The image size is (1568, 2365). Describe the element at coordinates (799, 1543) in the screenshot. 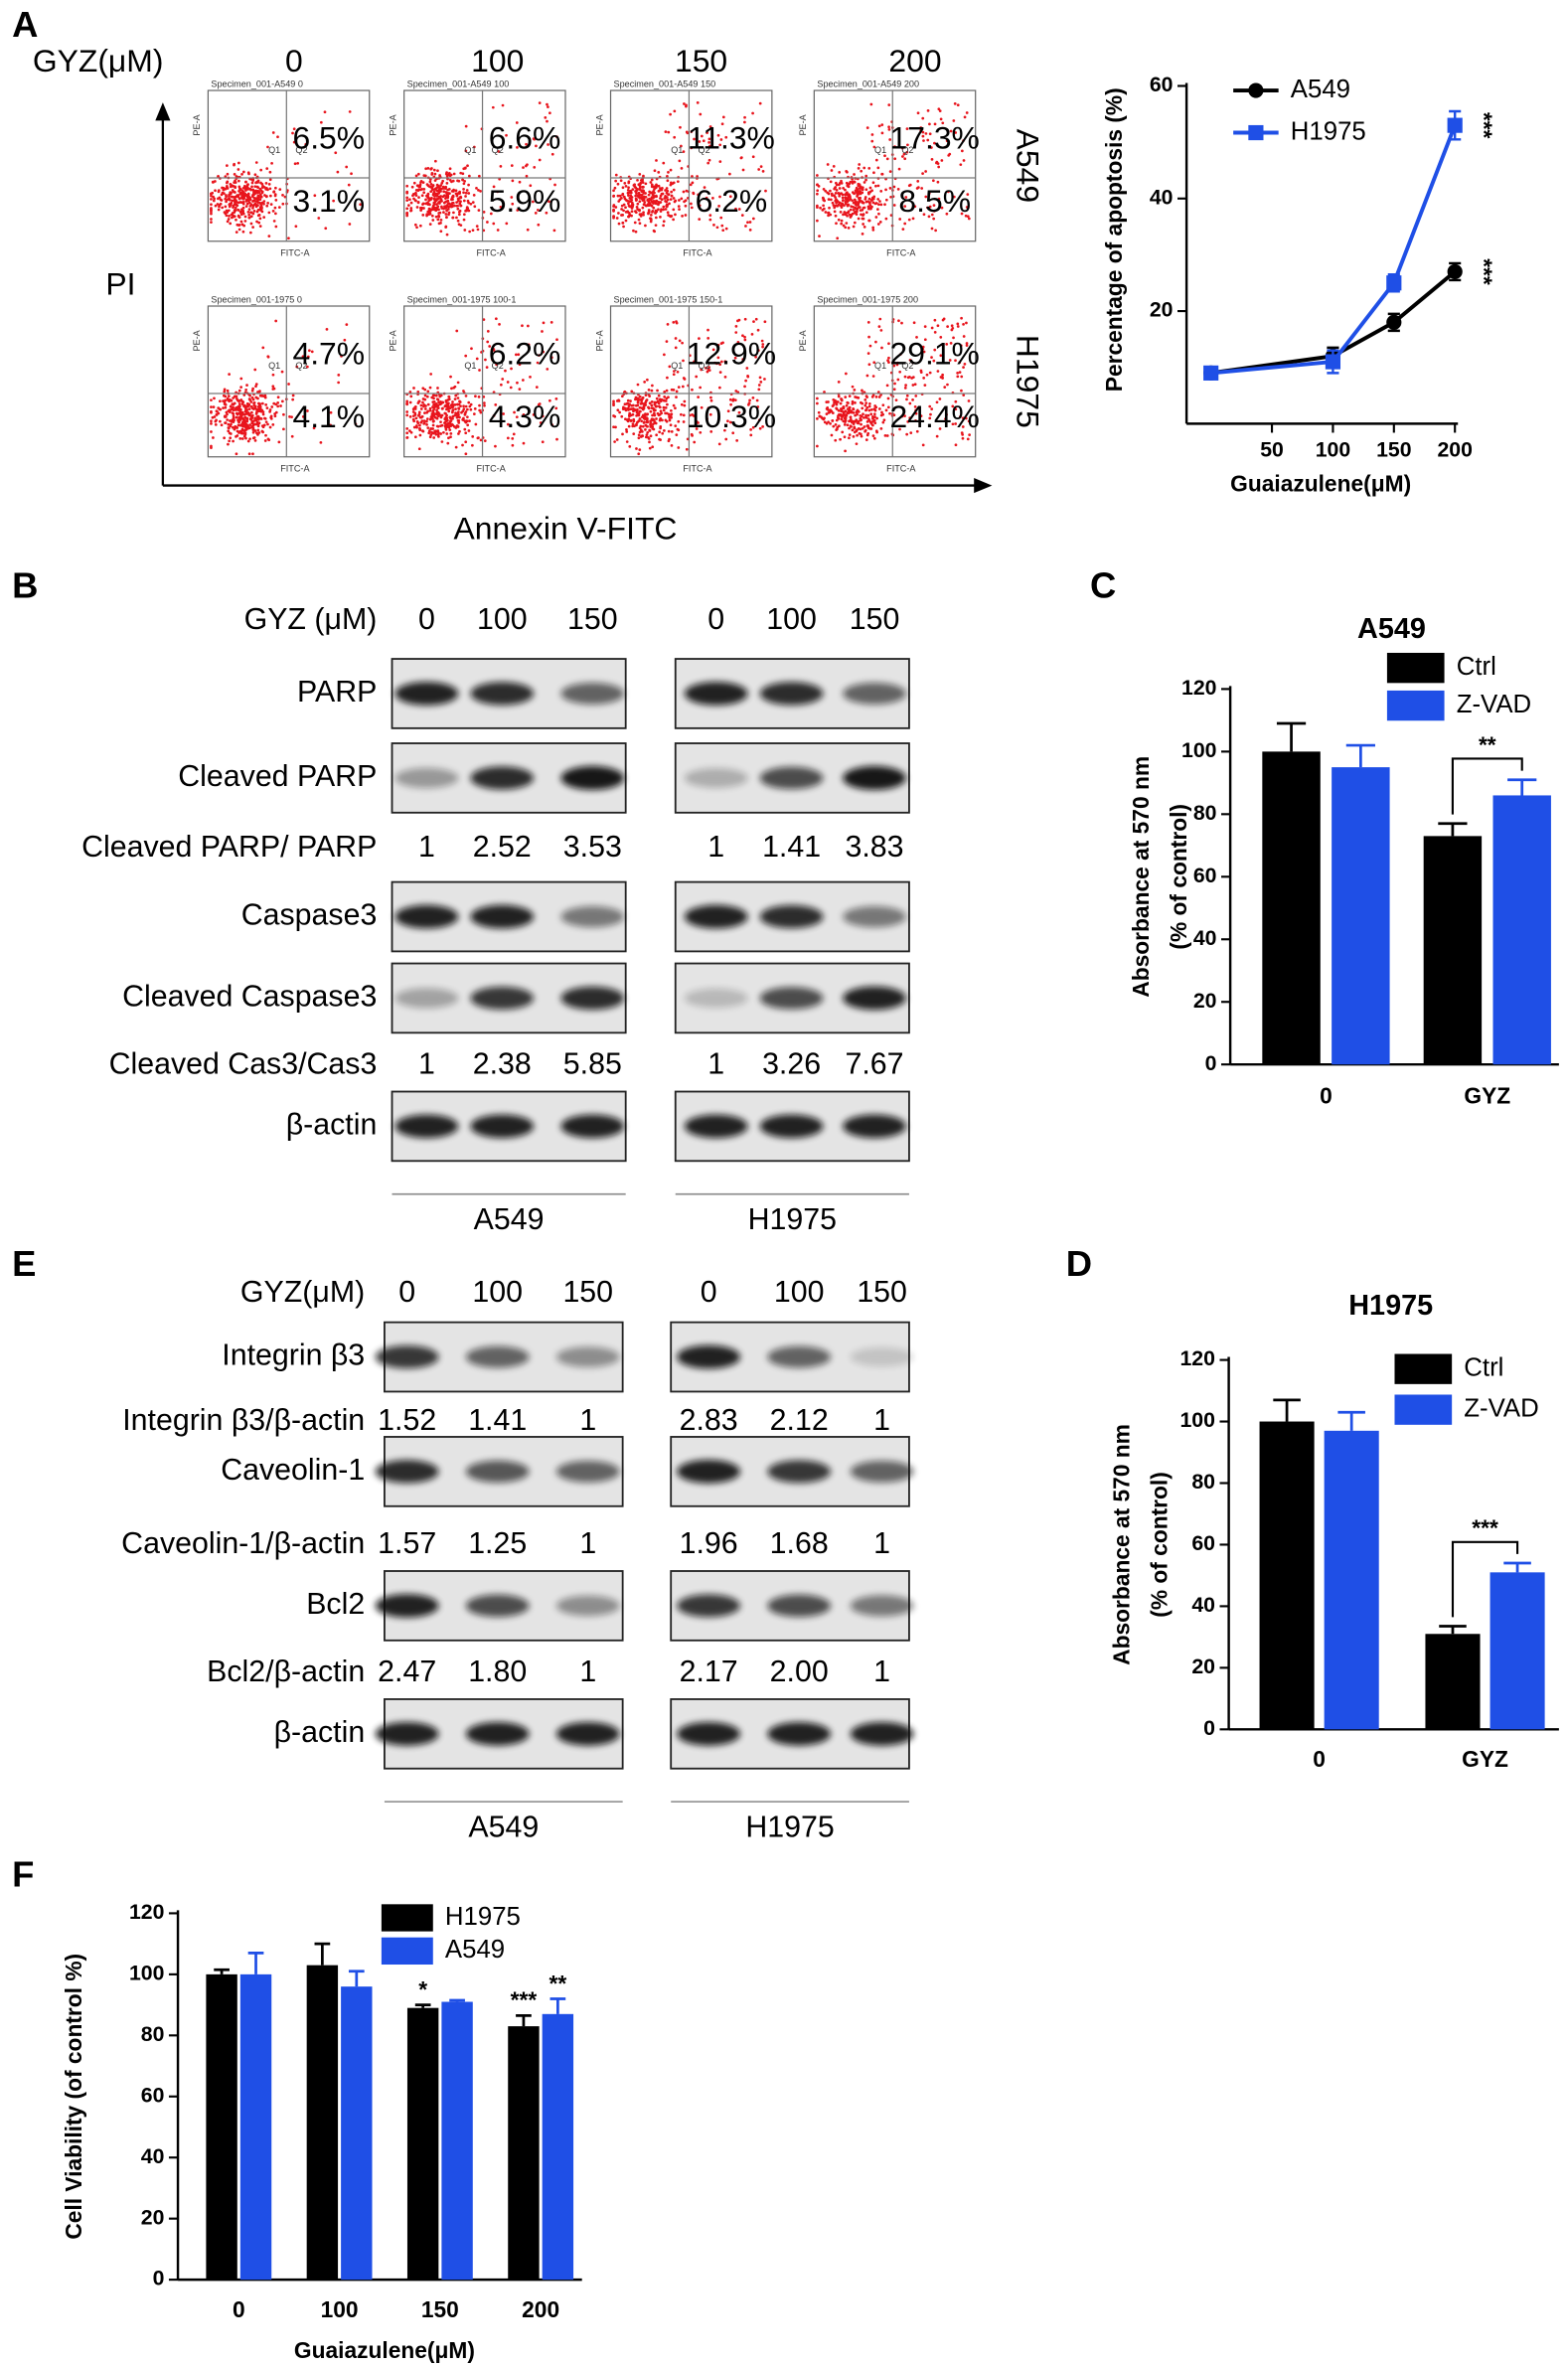

I see `ratio: 1.68` at that location.